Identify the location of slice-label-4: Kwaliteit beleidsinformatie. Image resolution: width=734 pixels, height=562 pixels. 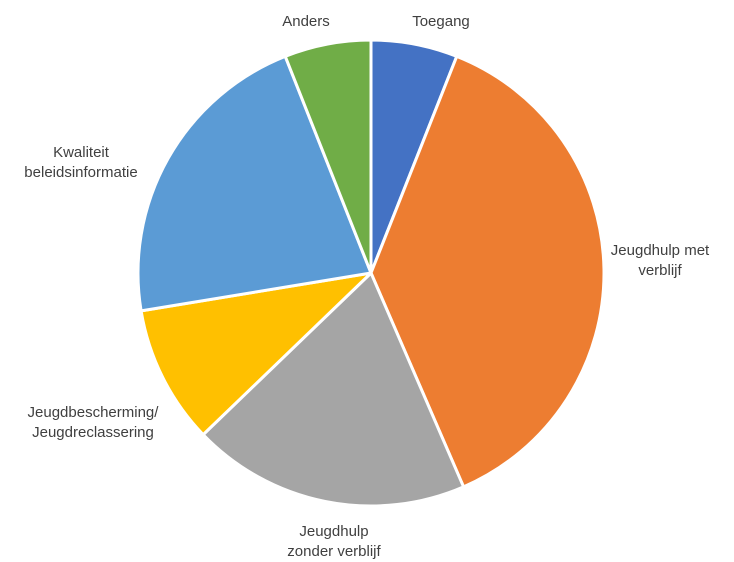
(80, 162).